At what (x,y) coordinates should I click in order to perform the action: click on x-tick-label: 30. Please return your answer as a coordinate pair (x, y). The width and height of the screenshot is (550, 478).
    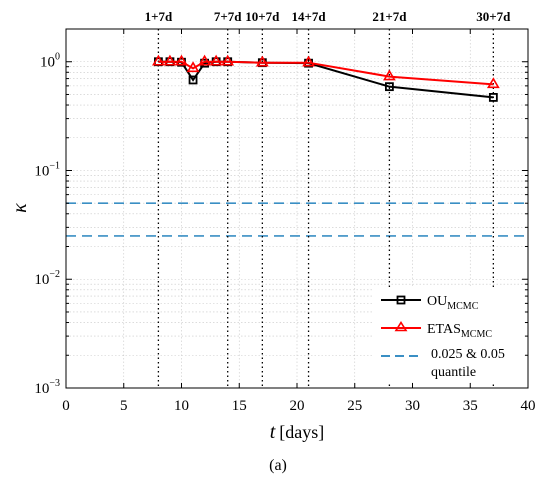
    Looking at the image, I should click on (412, 406).